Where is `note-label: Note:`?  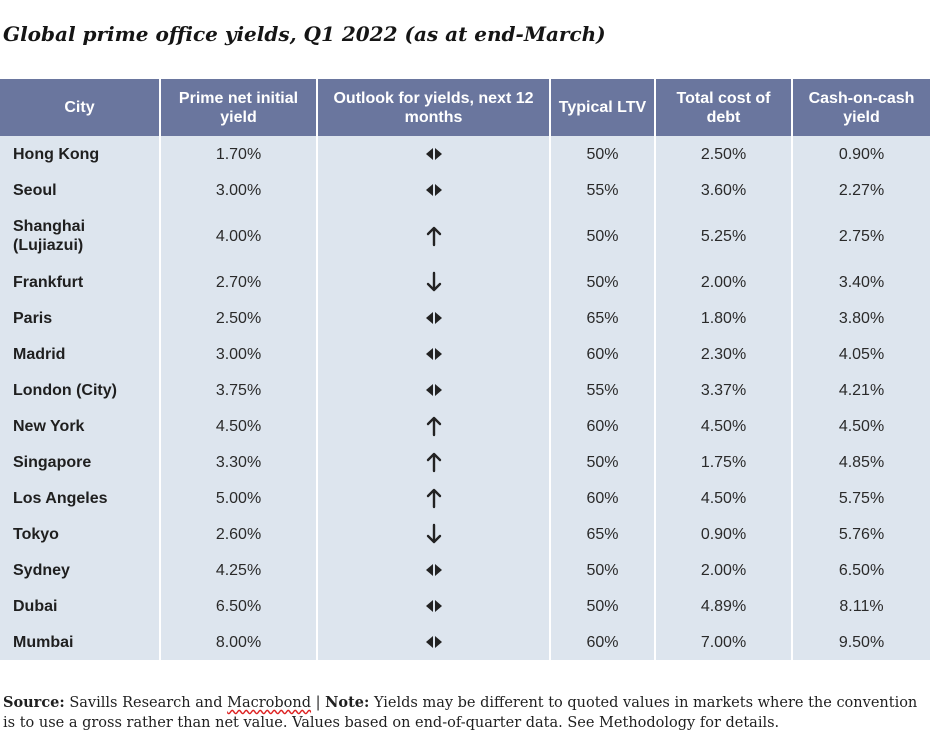
note-label: Note: is located at coordinates (347, 702).